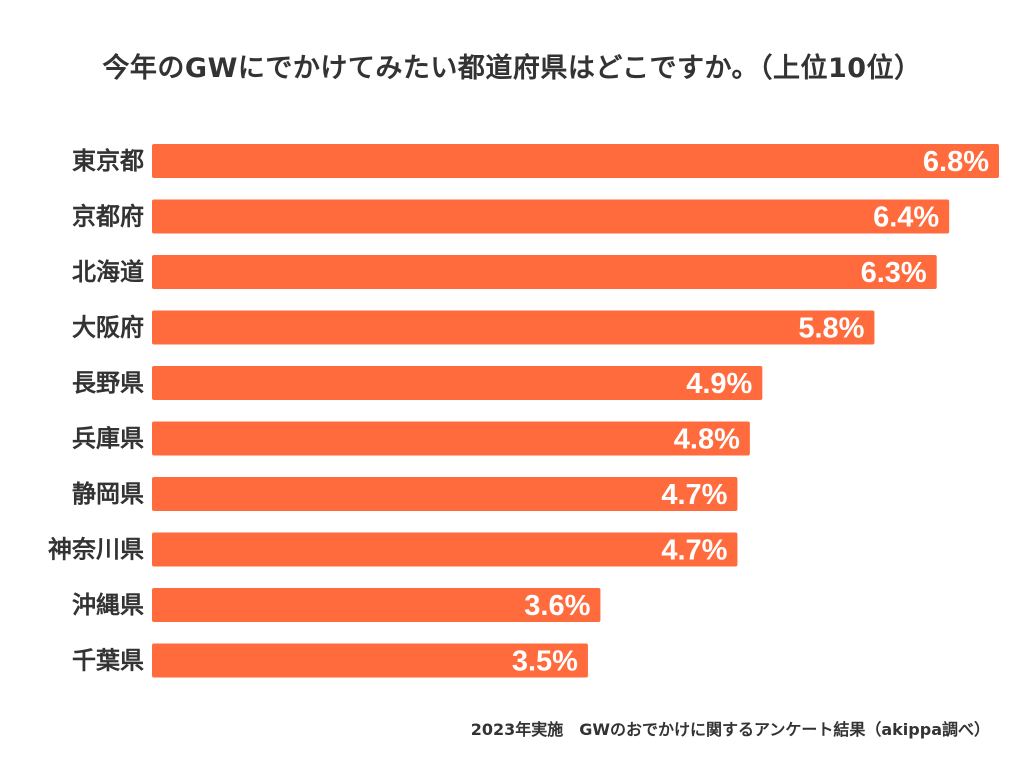 The image size is (1024, 768). What do you see at coordinates (512, 68) in the screenshot?
I see `chart-title: 今年のGWにでかけてみたい都道府県はどこですか。（上位10位）` at bounding box center [512, 68].